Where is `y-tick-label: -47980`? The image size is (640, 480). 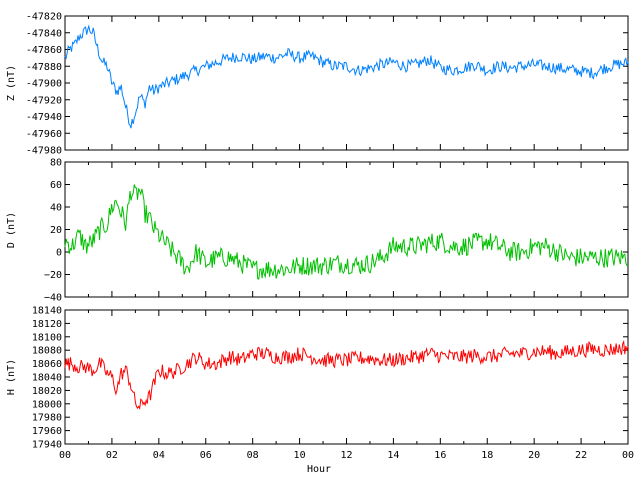 y-tick-label: -47980 is located at coordinates (44, 151).